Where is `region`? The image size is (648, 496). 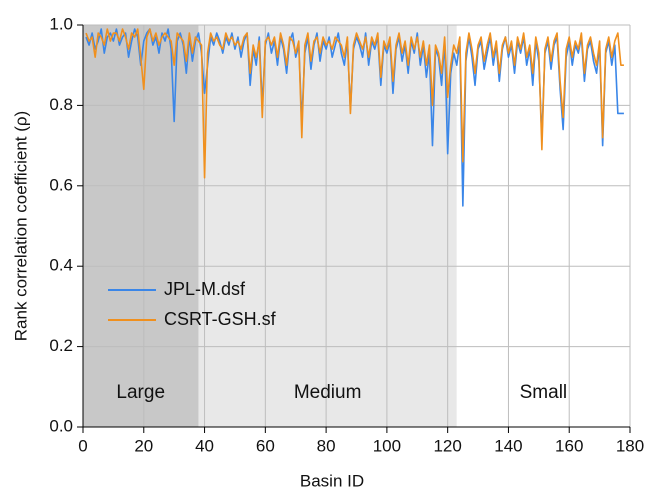 region is located at coordinates (141, 226).